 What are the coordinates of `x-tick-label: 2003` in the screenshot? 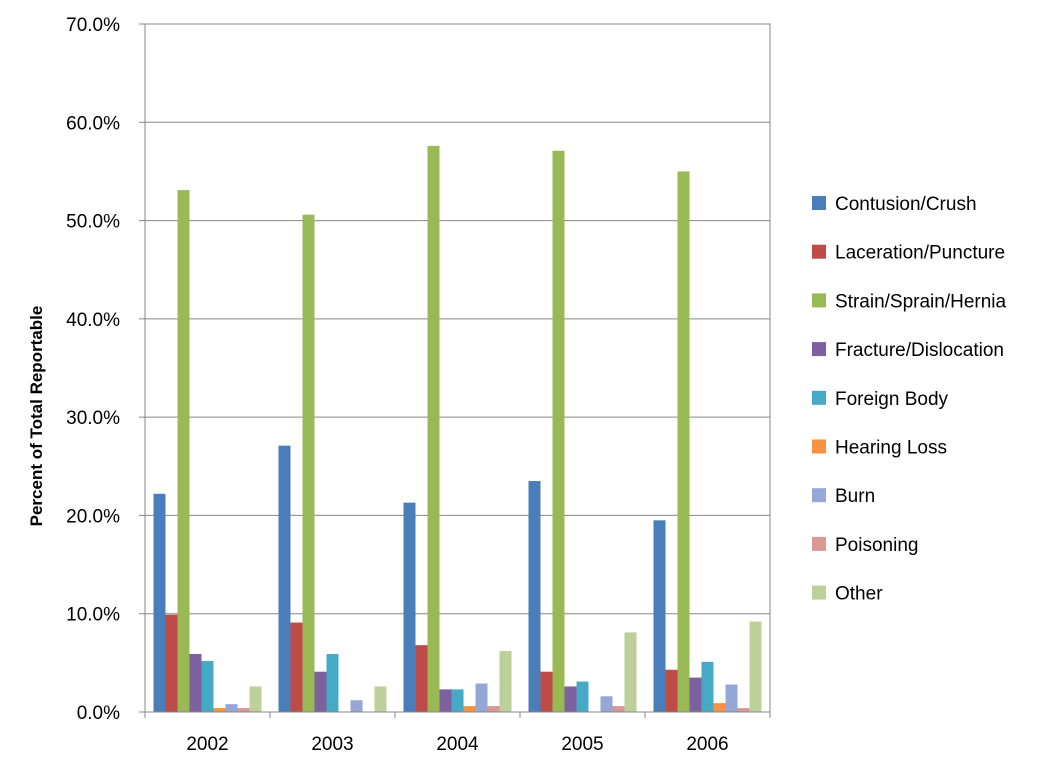 It's located at (332, 744).